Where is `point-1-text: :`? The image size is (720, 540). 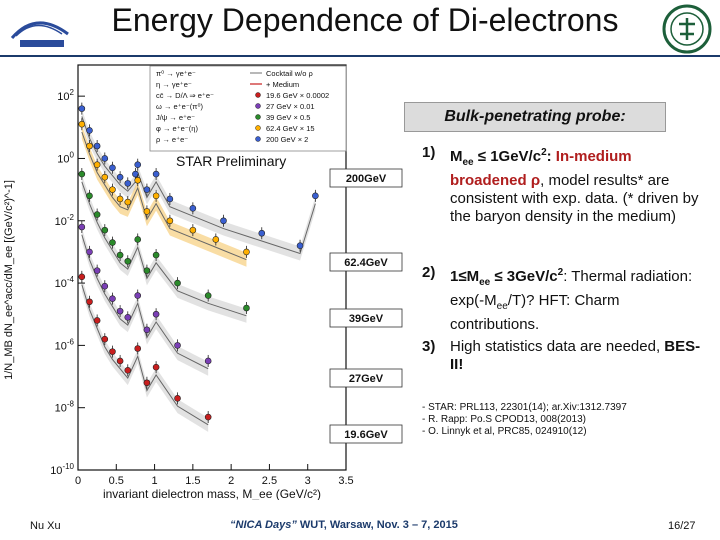 point-1-text: : is located at coordinates (551, 156).